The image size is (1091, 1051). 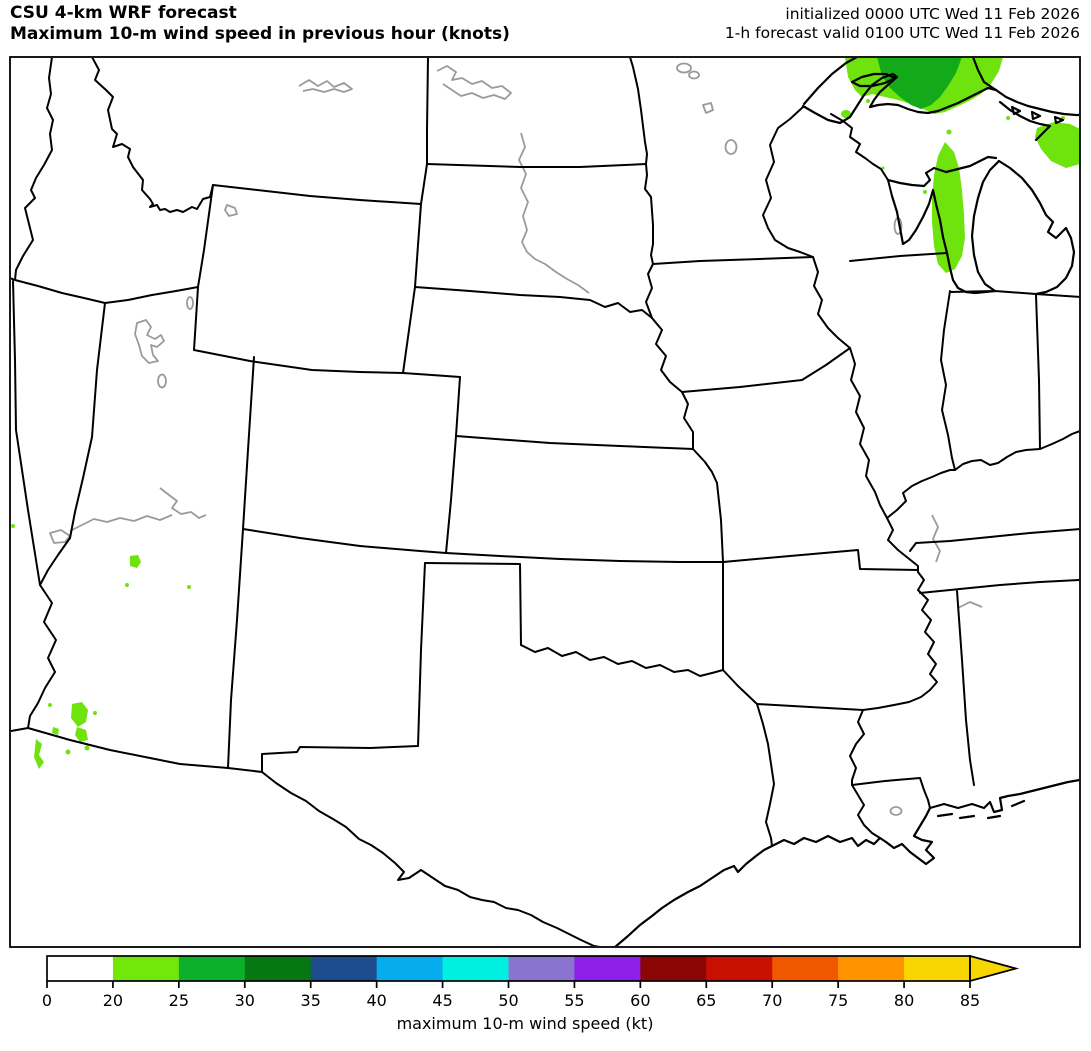 What do you see at coordinates (376, 1000) in the screenshot?
I see `colorbar-tick-label: 40` at bounding box center [376, 1000].